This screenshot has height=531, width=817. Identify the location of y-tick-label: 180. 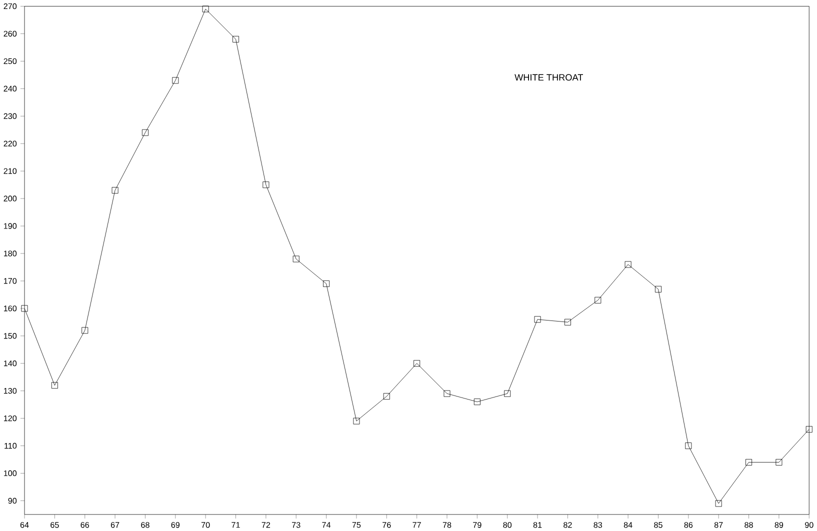
(10, 253).